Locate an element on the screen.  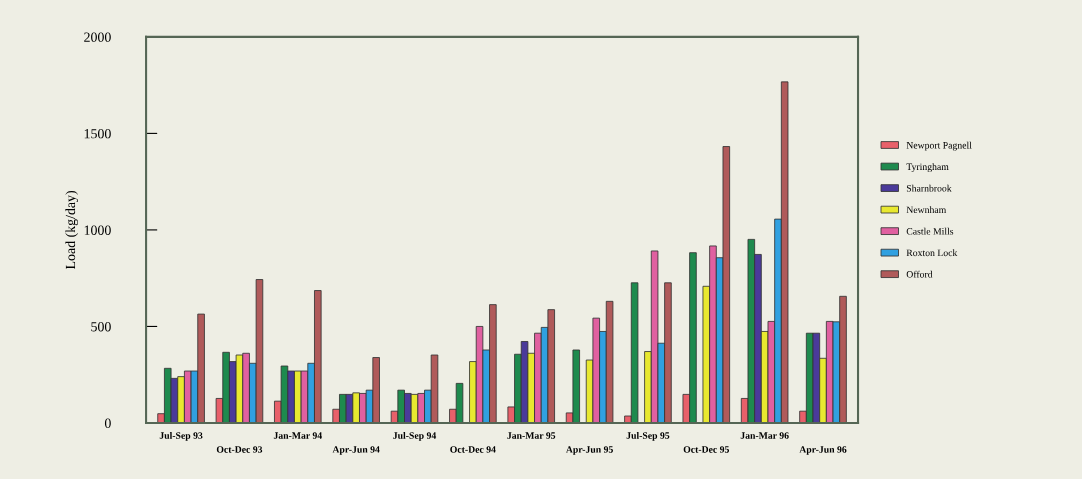
x-tick-label: Apr-Jun 94 is located at coordinates (356, 450).